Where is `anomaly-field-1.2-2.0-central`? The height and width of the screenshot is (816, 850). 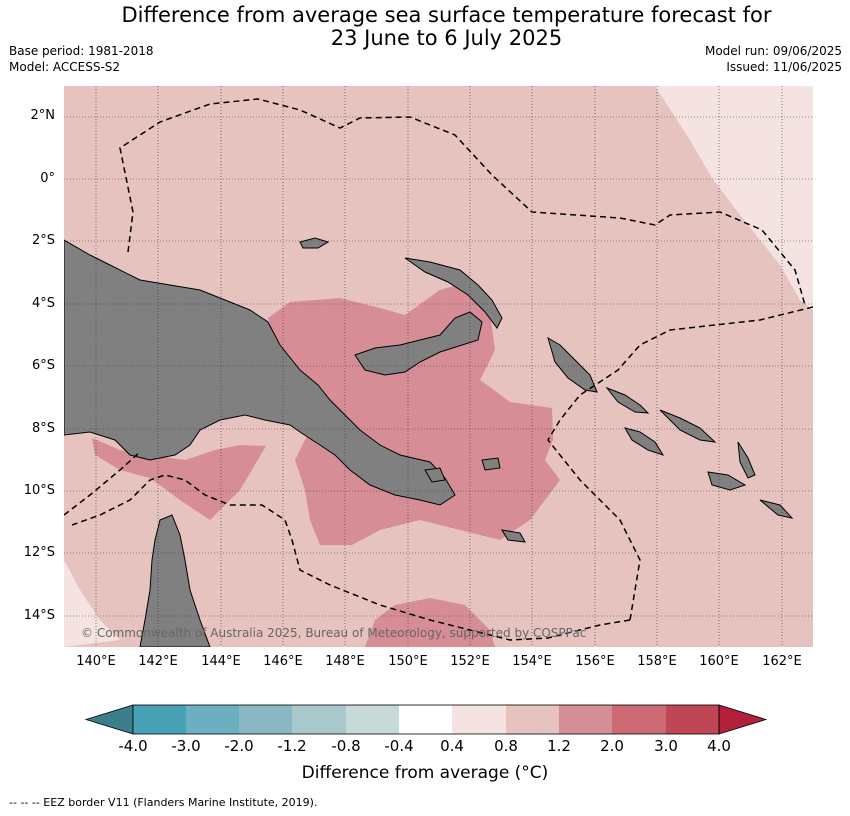
anomaly-field-1.2-2.0-central is located at coordinates (414, 414).